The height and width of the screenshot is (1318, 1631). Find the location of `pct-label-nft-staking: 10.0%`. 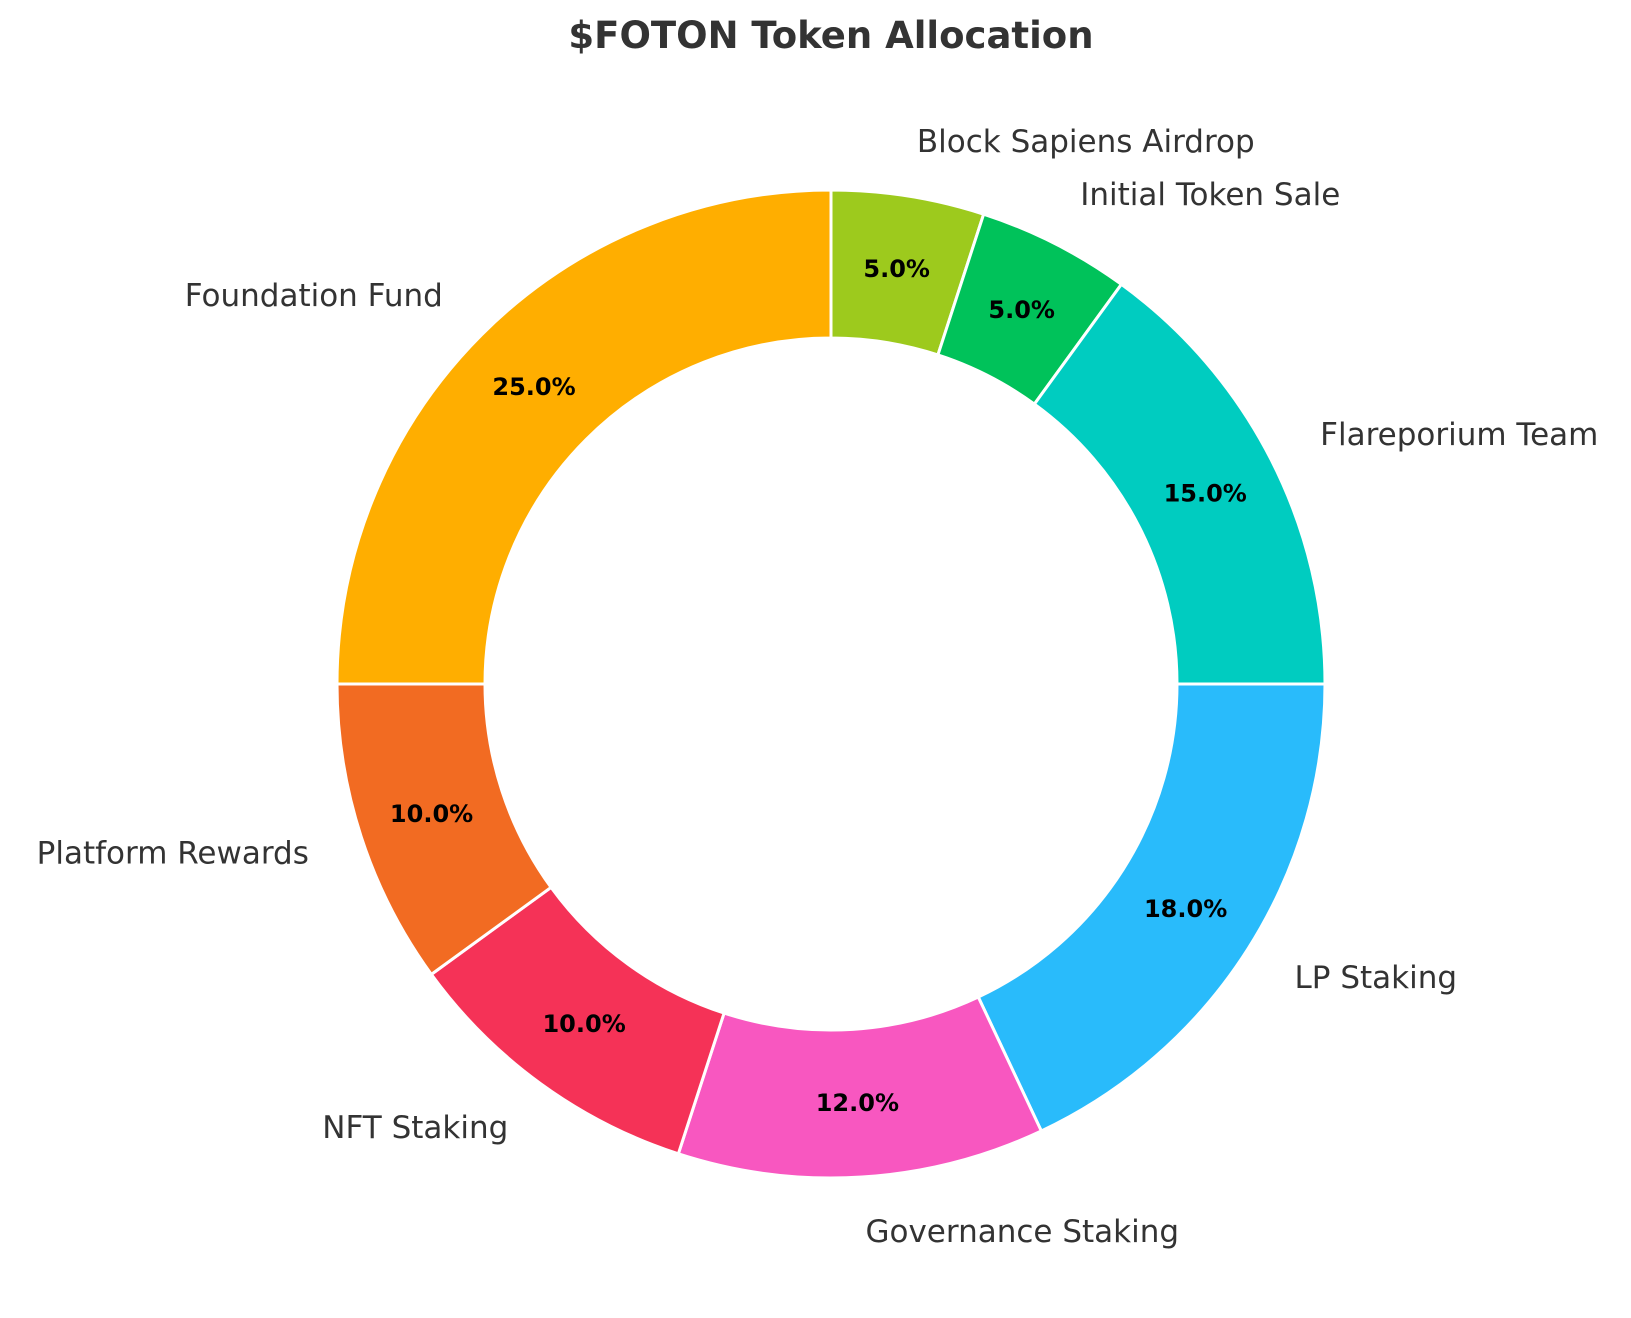

pct-label-nft-staking: 10.0% is located at coordinates (583, 1024).